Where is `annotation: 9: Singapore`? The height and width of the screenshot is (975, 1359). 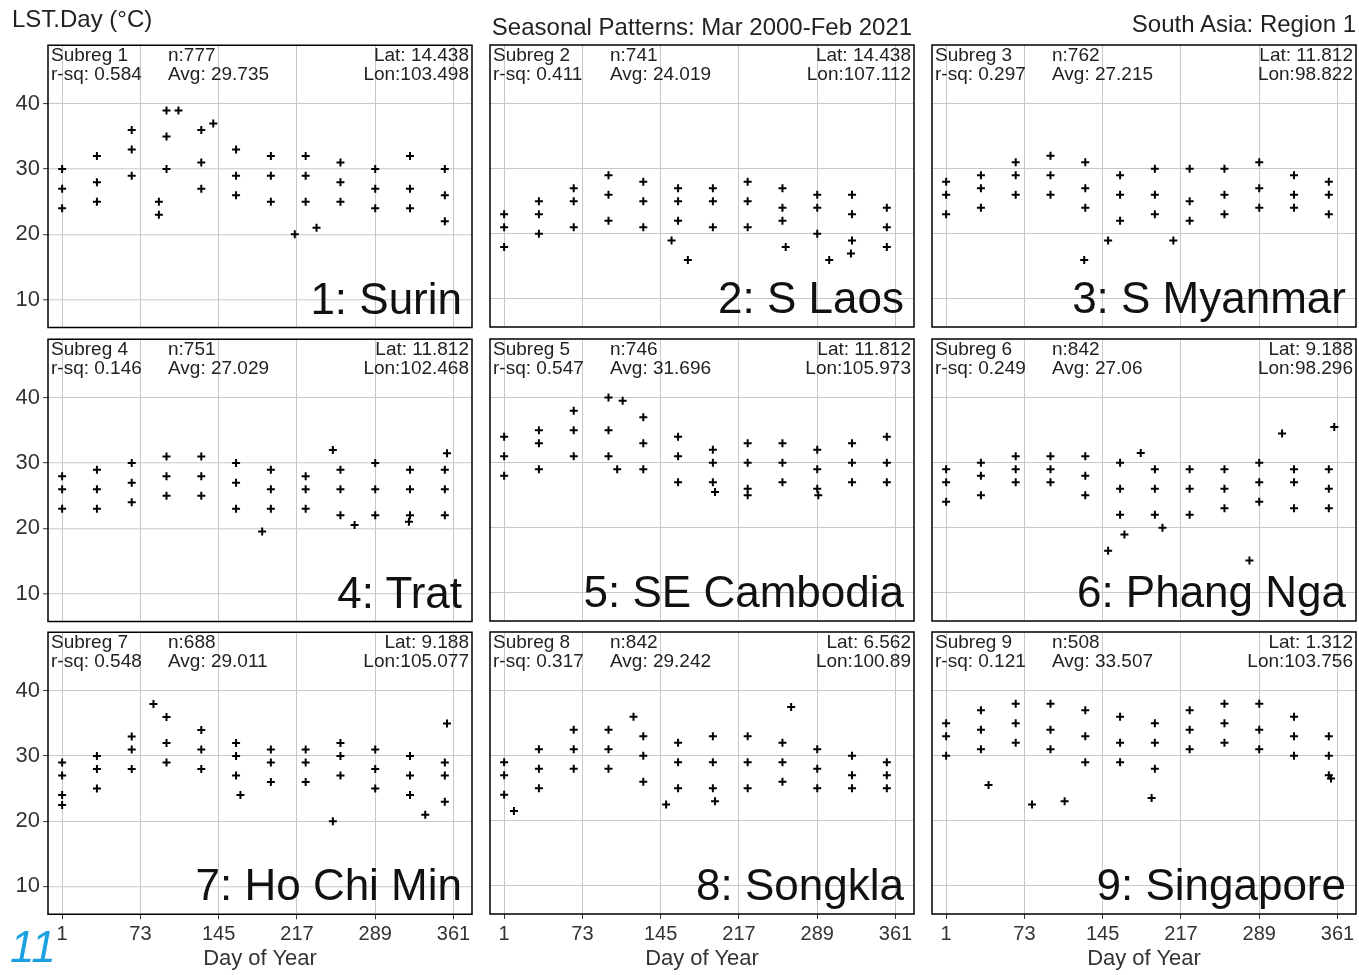 annotation: 9: Singapore is located at coordinates (1221, 885).